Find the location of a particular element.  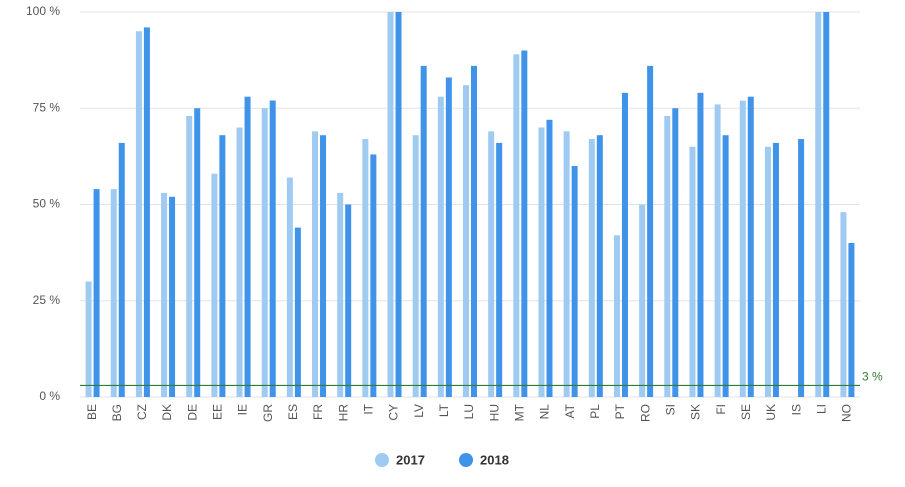

x-tick-label: SE is located at coordinates (746, 412).